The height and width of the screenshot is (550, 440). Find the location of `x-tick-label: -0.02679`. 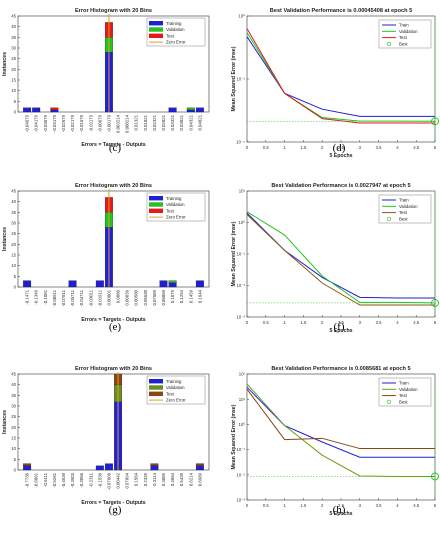

x-tick-label: -0.02679 is located at coordinates (63, 123).